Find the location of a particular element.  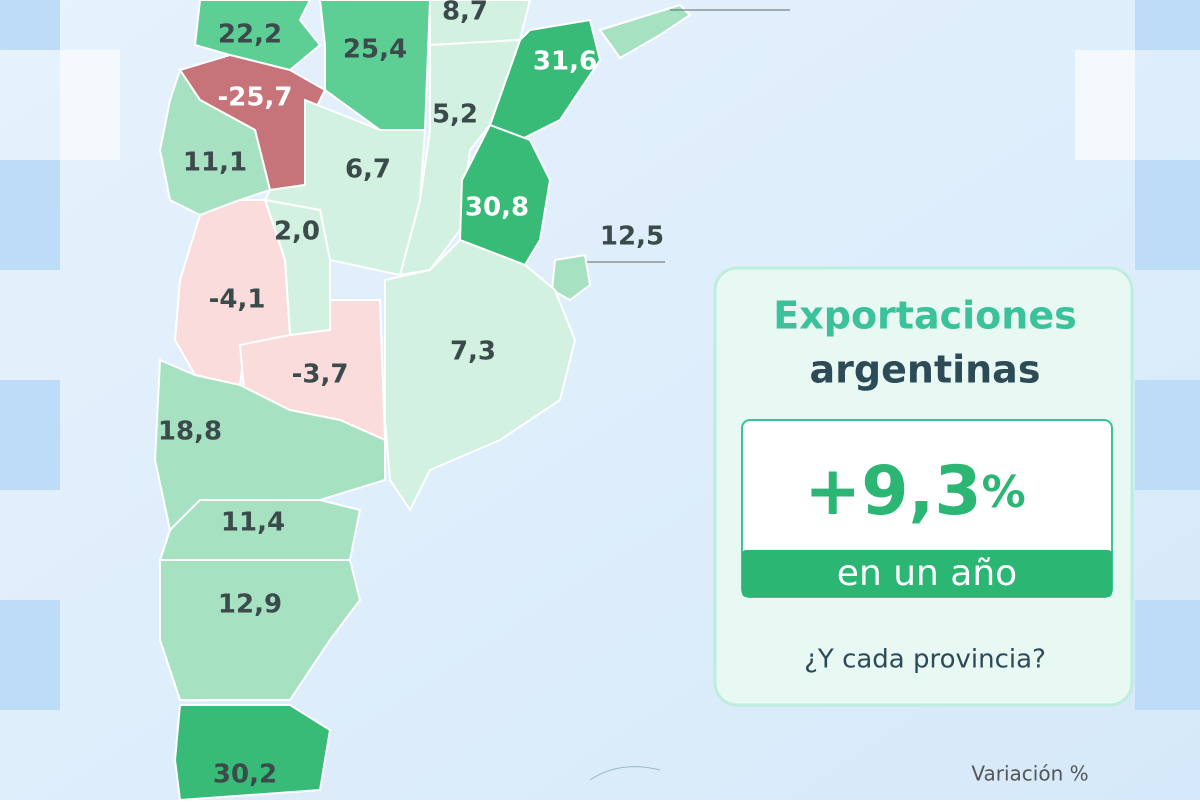

province-value: 25,4 is located at coordinates (375, 50).